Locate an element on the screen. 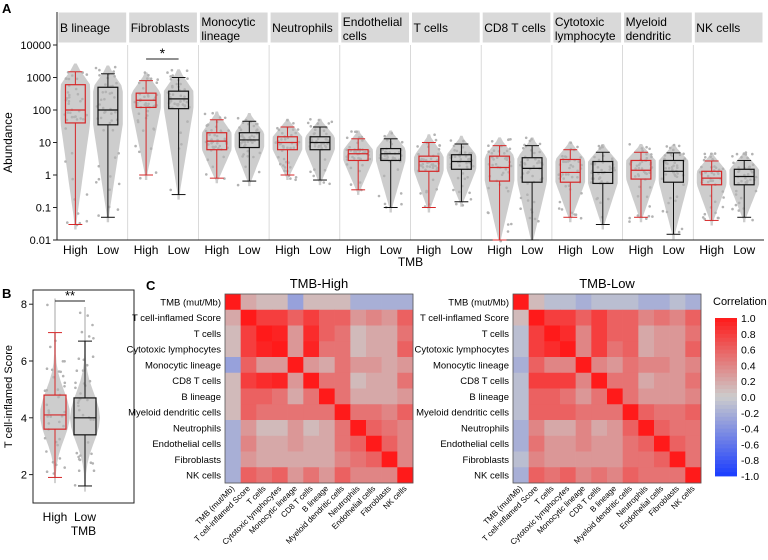  legend-tick-label: -0.6 is located at coordinates (750, 445).